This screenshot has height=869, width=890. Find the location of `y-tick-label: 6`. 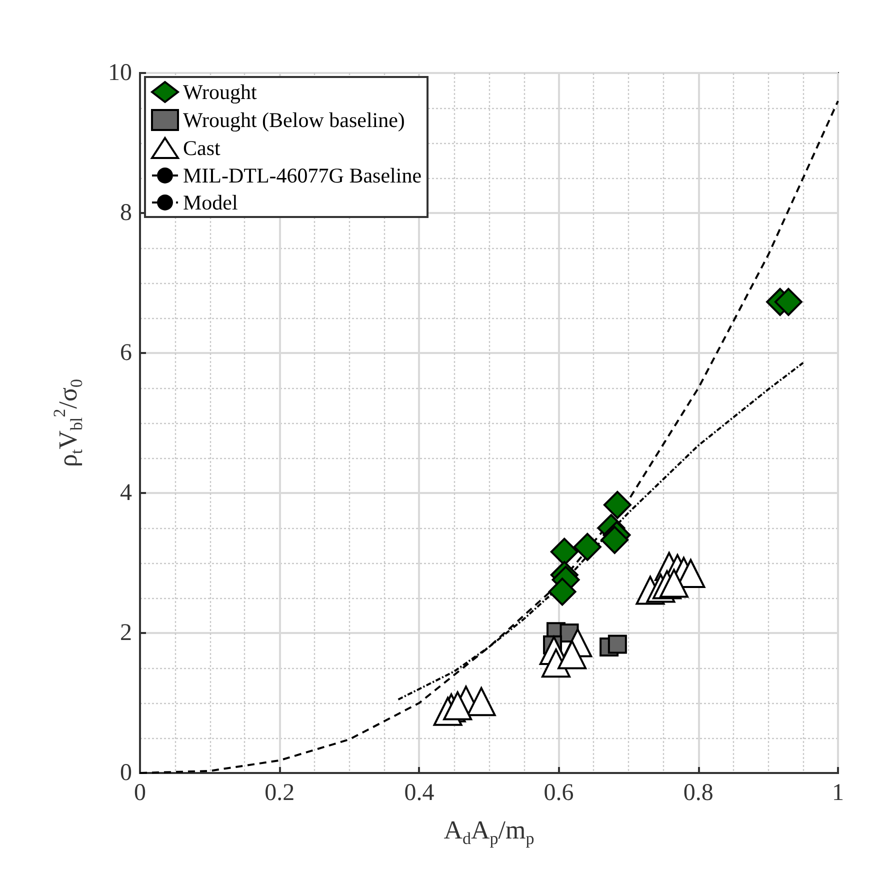

y-tick-label: 6 is located at coordinates (126, 353).